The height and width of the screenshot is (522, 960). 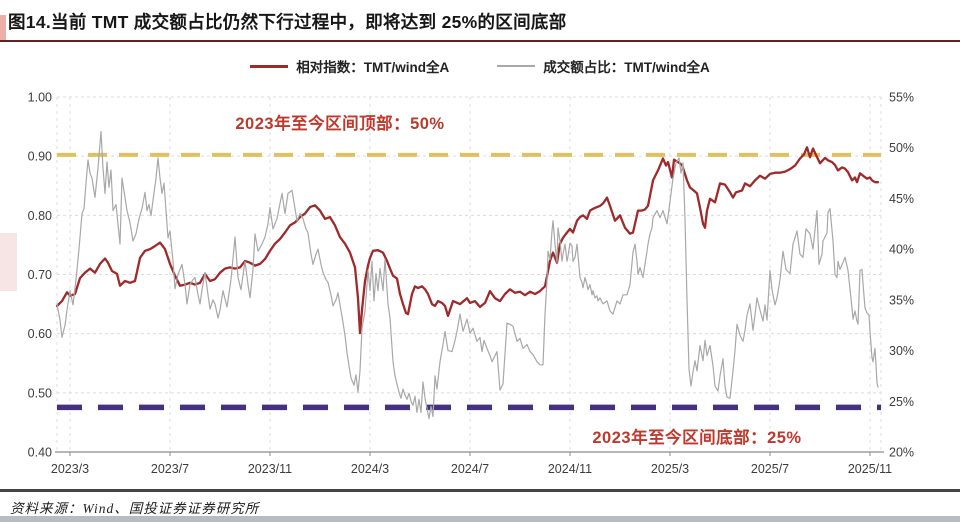 What do you see at coordinates (8, 262) in the screenshot?
I see `watermark-artifact-pink` at bounding box center [8, 262].